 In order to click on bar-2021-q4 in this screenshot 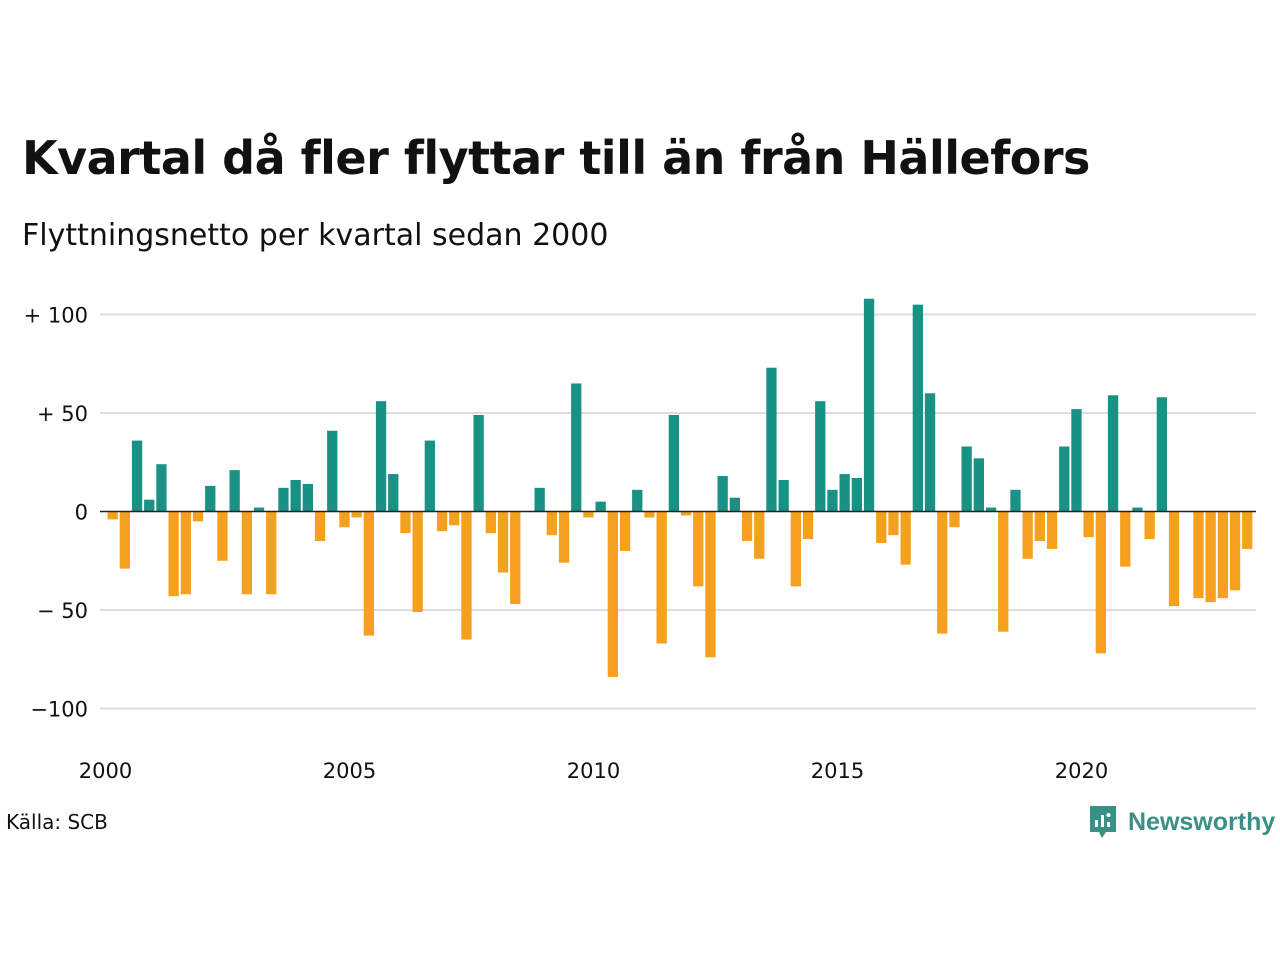, I will do `click(1174, 559)`.